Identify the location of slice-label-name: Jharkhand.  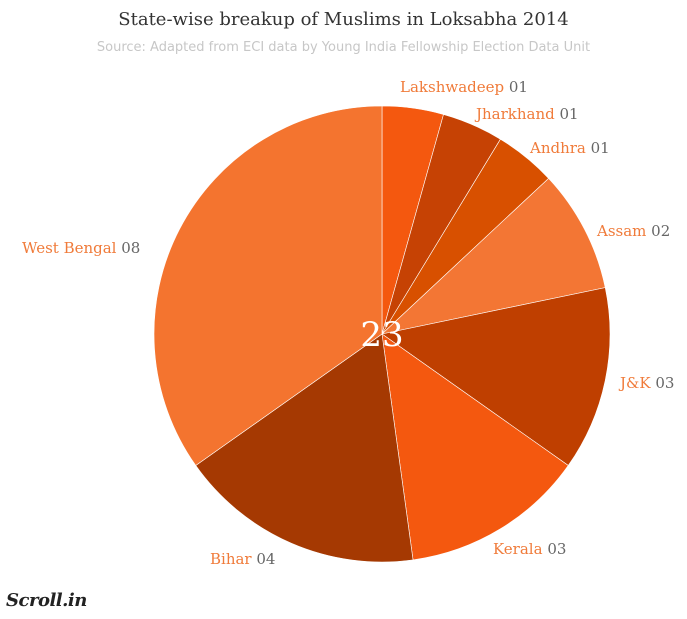
(517, 114).